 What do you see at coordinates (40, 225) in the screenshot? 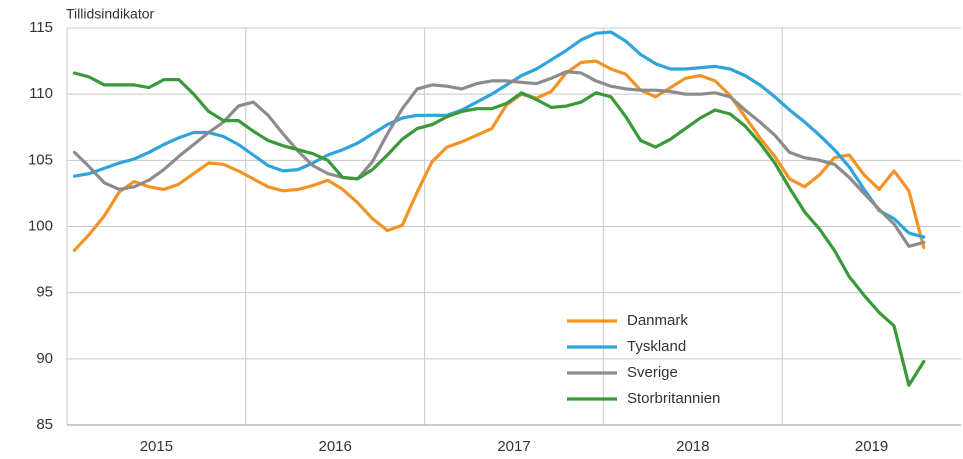
I see `y-tick-label: 100` at bounding box center [40, 225].